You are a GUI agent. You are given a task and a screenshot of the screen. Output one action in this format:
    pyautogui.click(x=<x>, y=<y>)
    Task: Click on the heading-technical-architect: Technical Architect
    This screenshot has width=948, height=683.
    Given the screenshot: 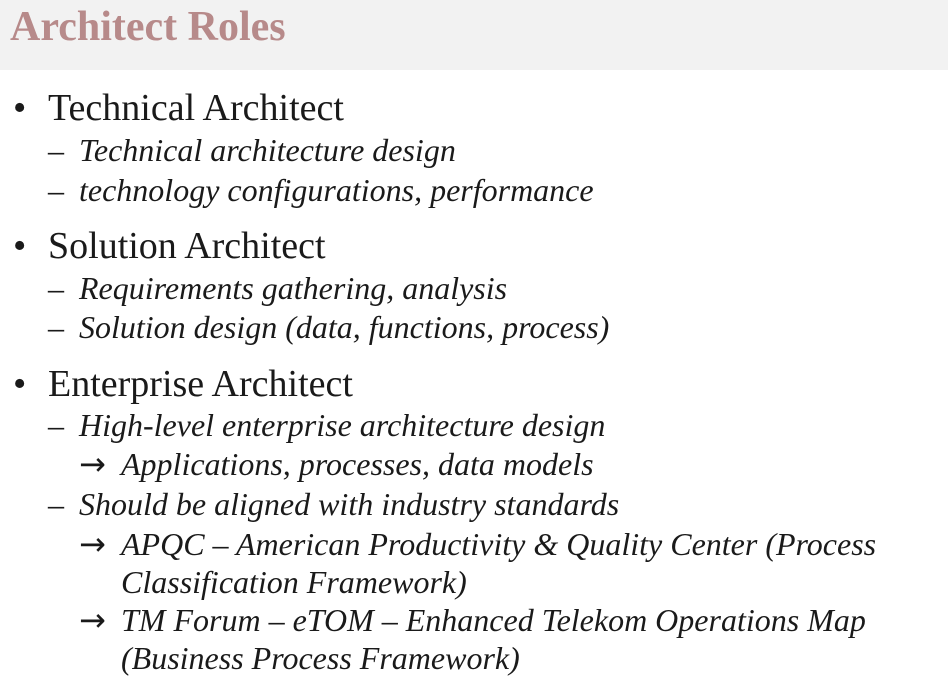 What is the action you would take?
    pyautogui.click(x=196, y=108)
    